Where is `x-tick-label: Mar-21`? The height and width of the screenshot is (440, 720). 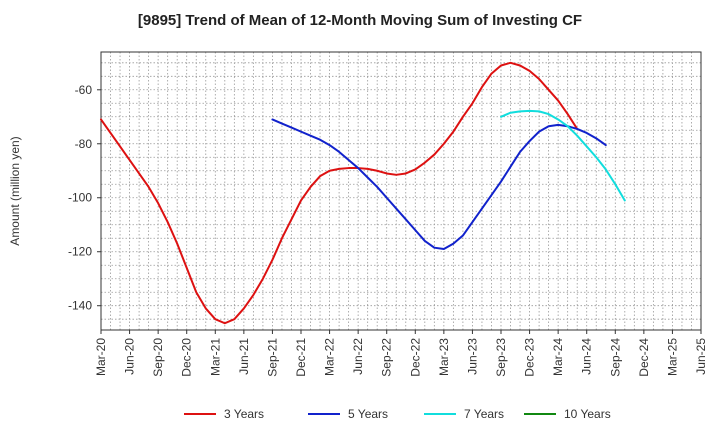 x-tick-label: Mar-21 is located at coordinates (215, 357).